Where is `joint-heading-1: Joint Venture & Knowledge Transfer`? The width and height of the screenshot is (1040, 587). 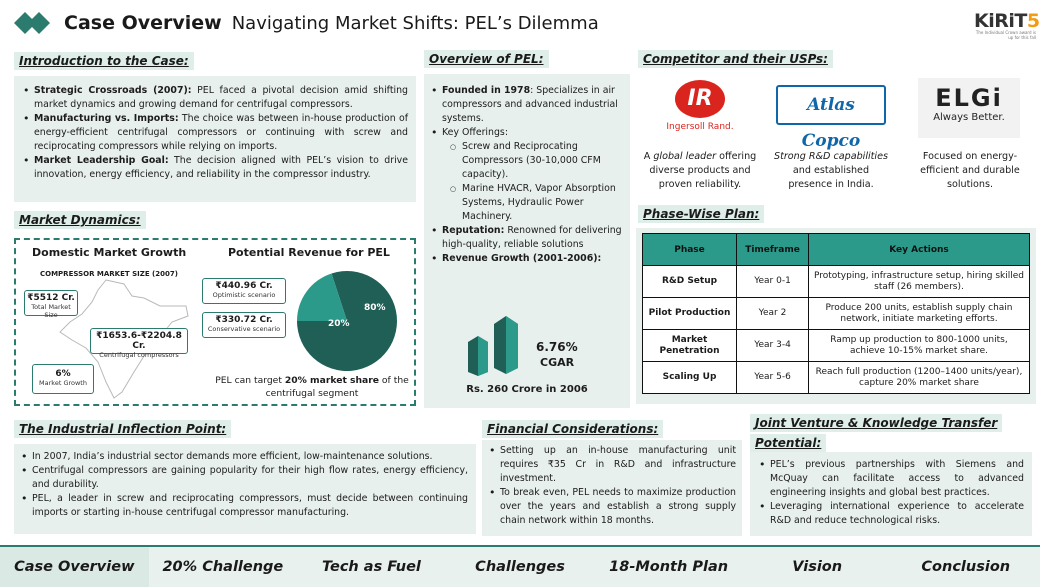 joint-heading-1: Joint Venture & Knowledge Transfer is located at coordinates (876, 423).